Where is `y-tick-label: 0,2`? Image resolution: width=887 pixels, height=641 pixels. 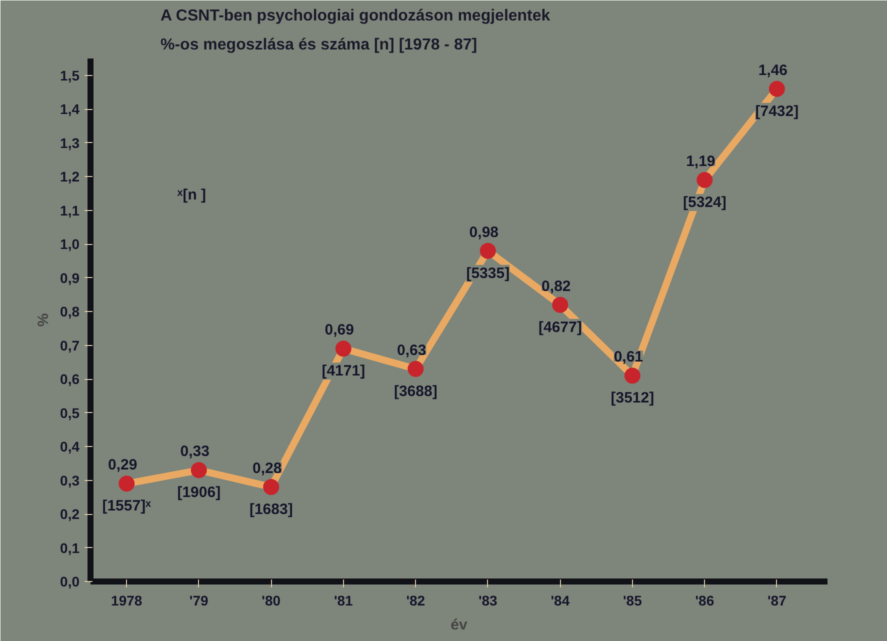
y-tick-label: 0,2 is located at coordinates (70, 514).